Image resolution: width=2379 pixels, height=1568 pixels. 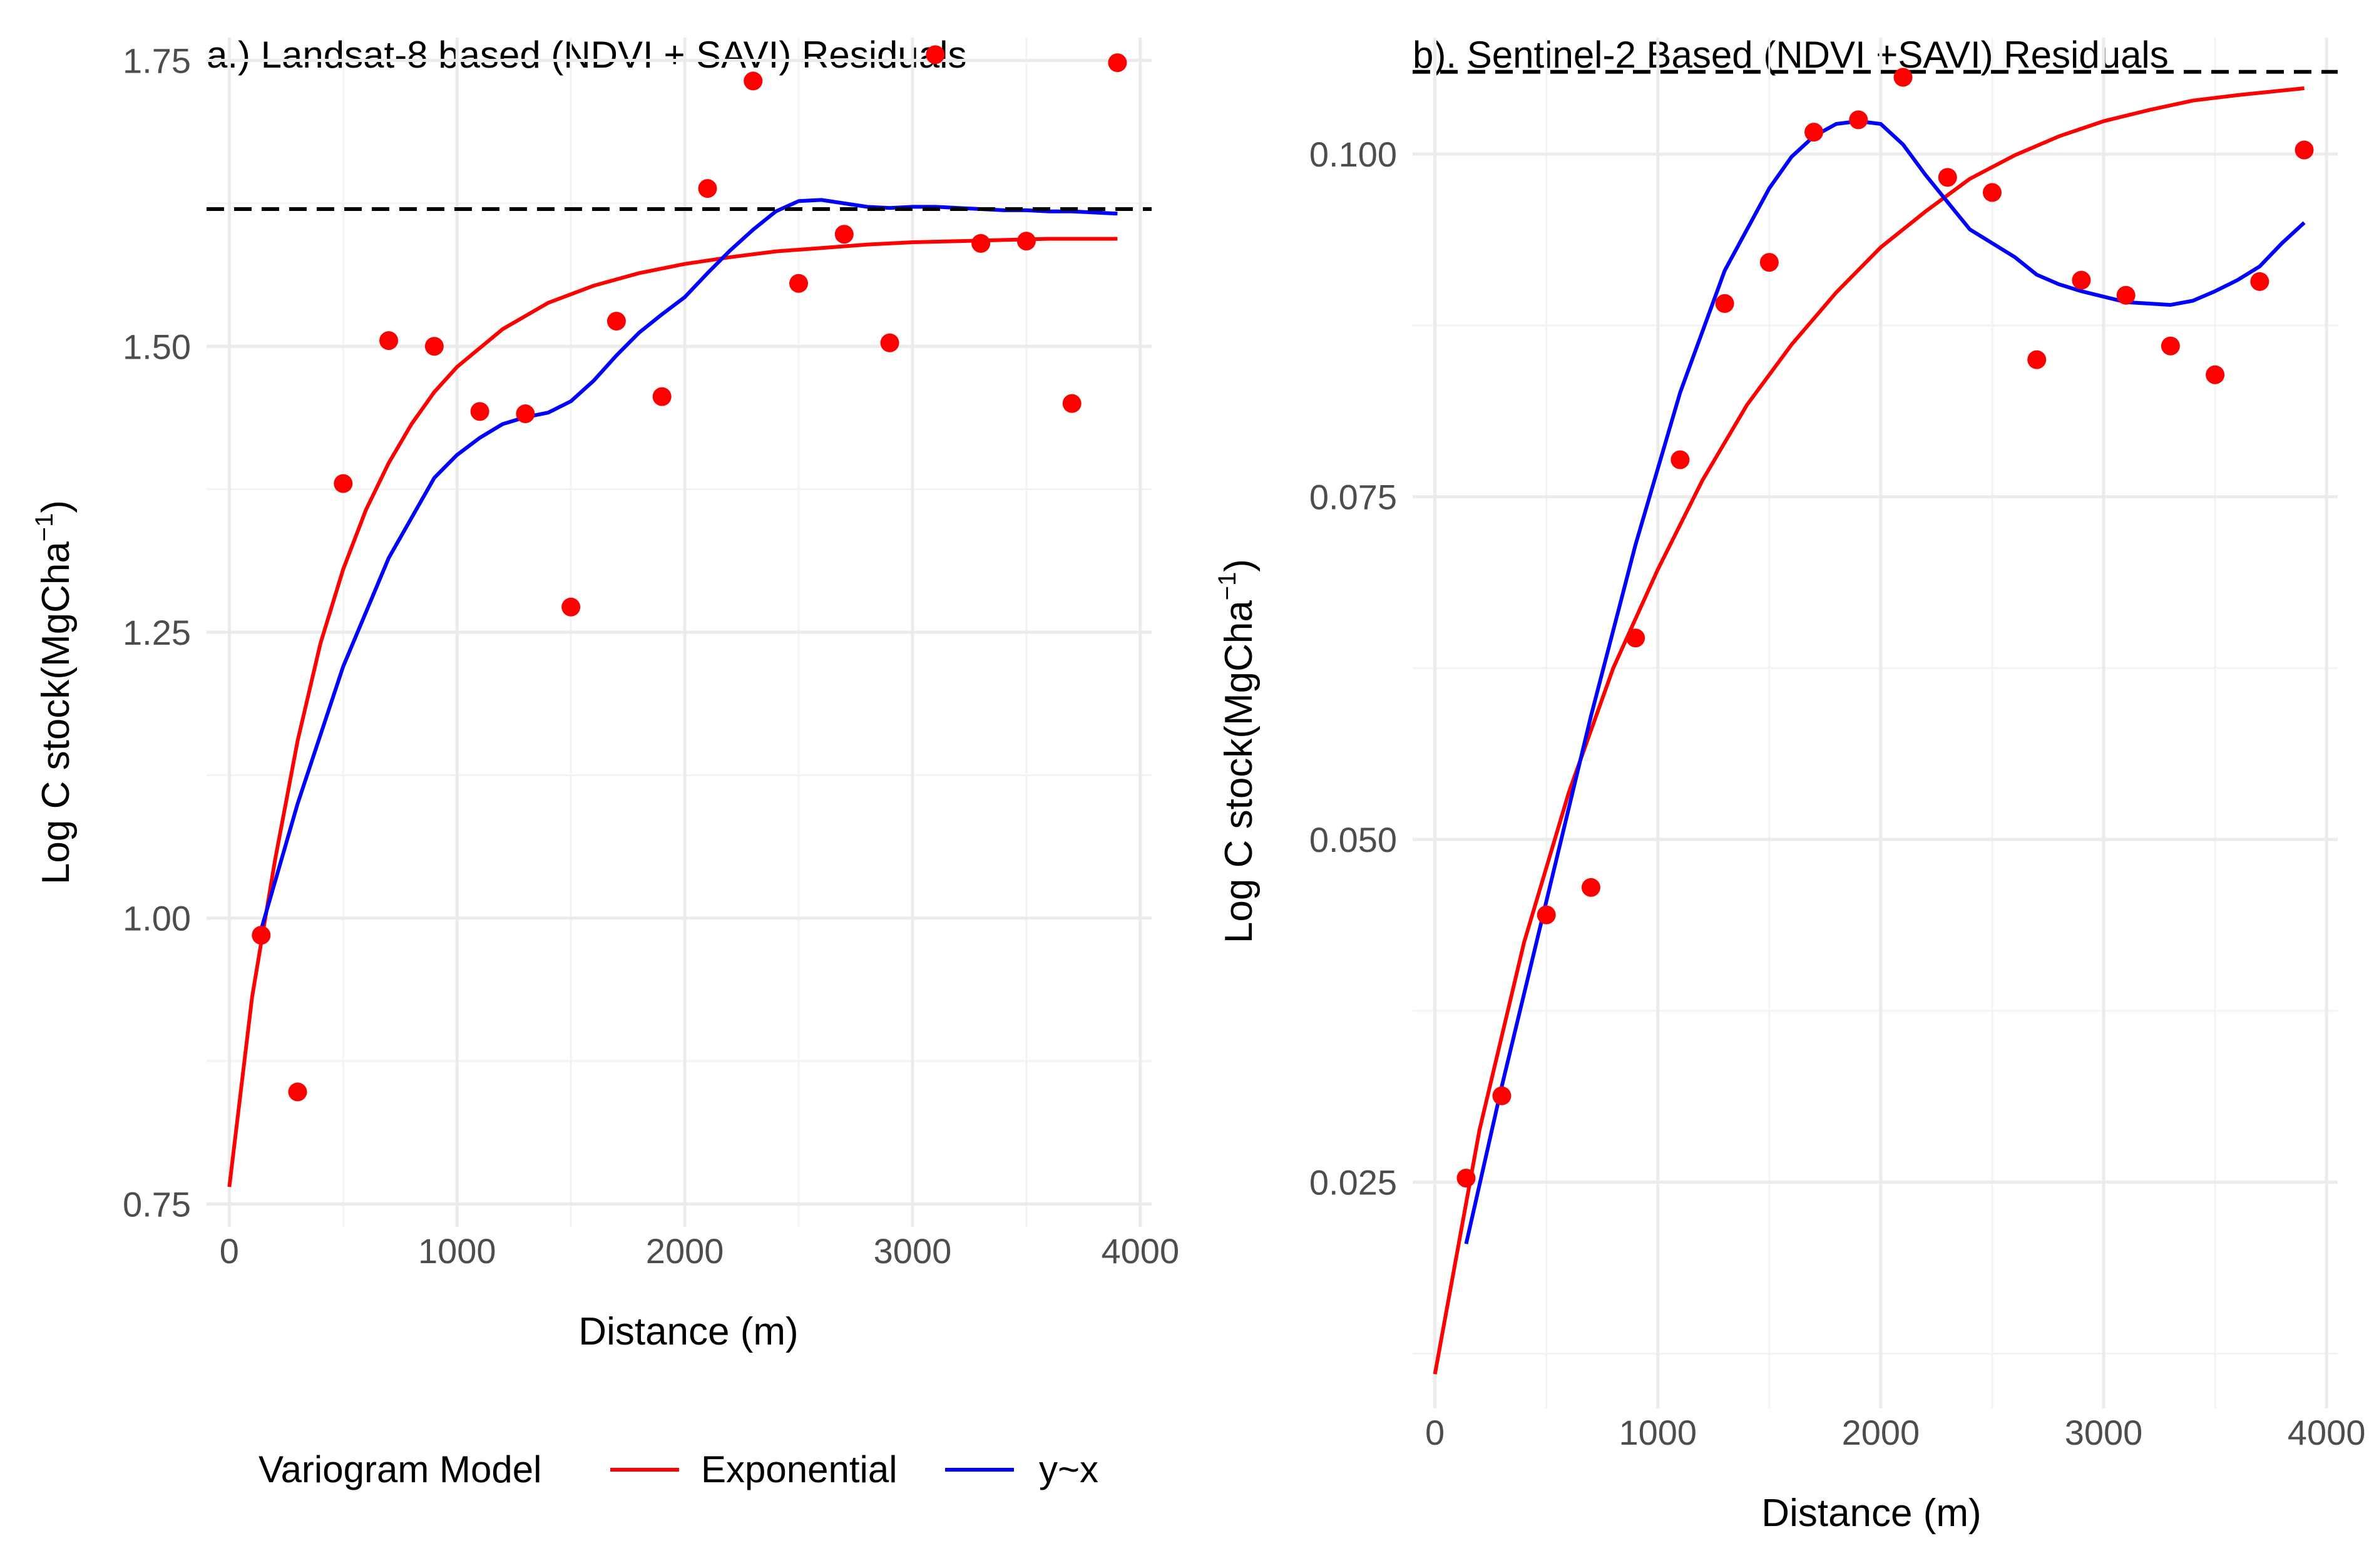 I want to click on panel-b-x-tick-label: 3000, so click(x=2104, y=1432).